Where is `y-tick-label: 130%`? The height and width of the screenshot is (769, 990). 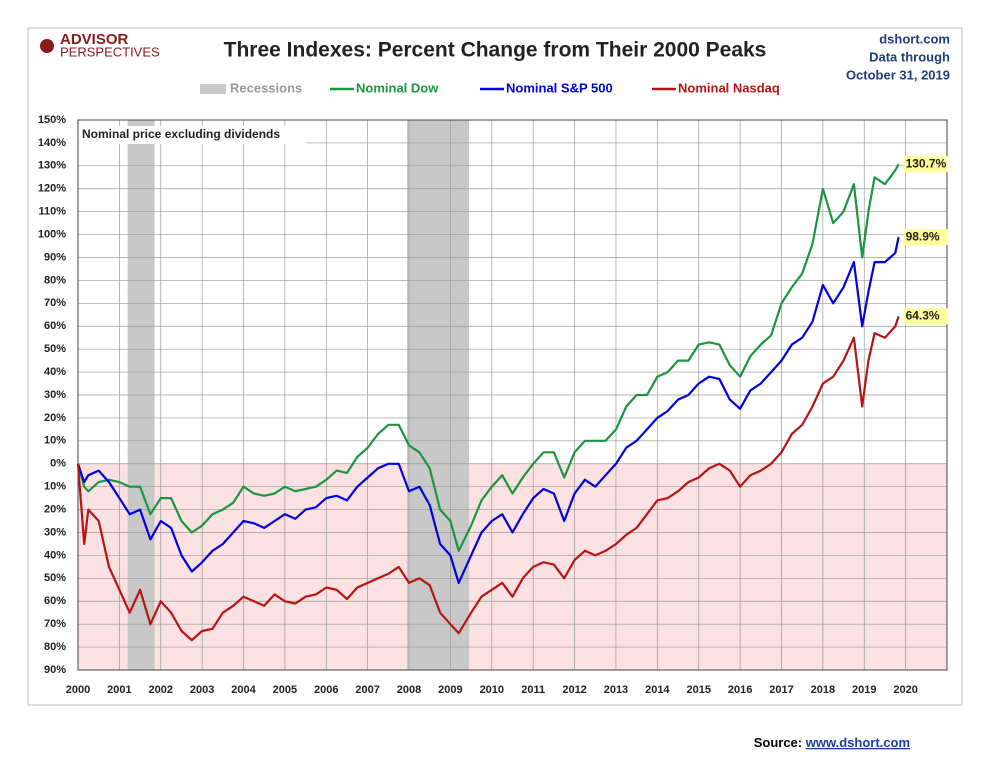 y-tick-label: 130% is located at coordinates (52, 166).